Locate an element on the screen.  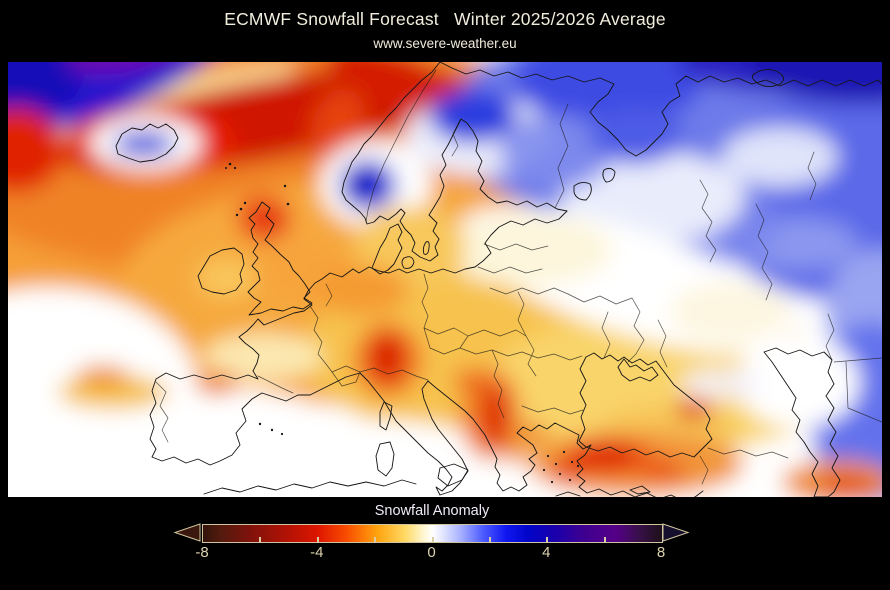
legend-title: Snowfall Anomaly is located at coordinates (432, 511).